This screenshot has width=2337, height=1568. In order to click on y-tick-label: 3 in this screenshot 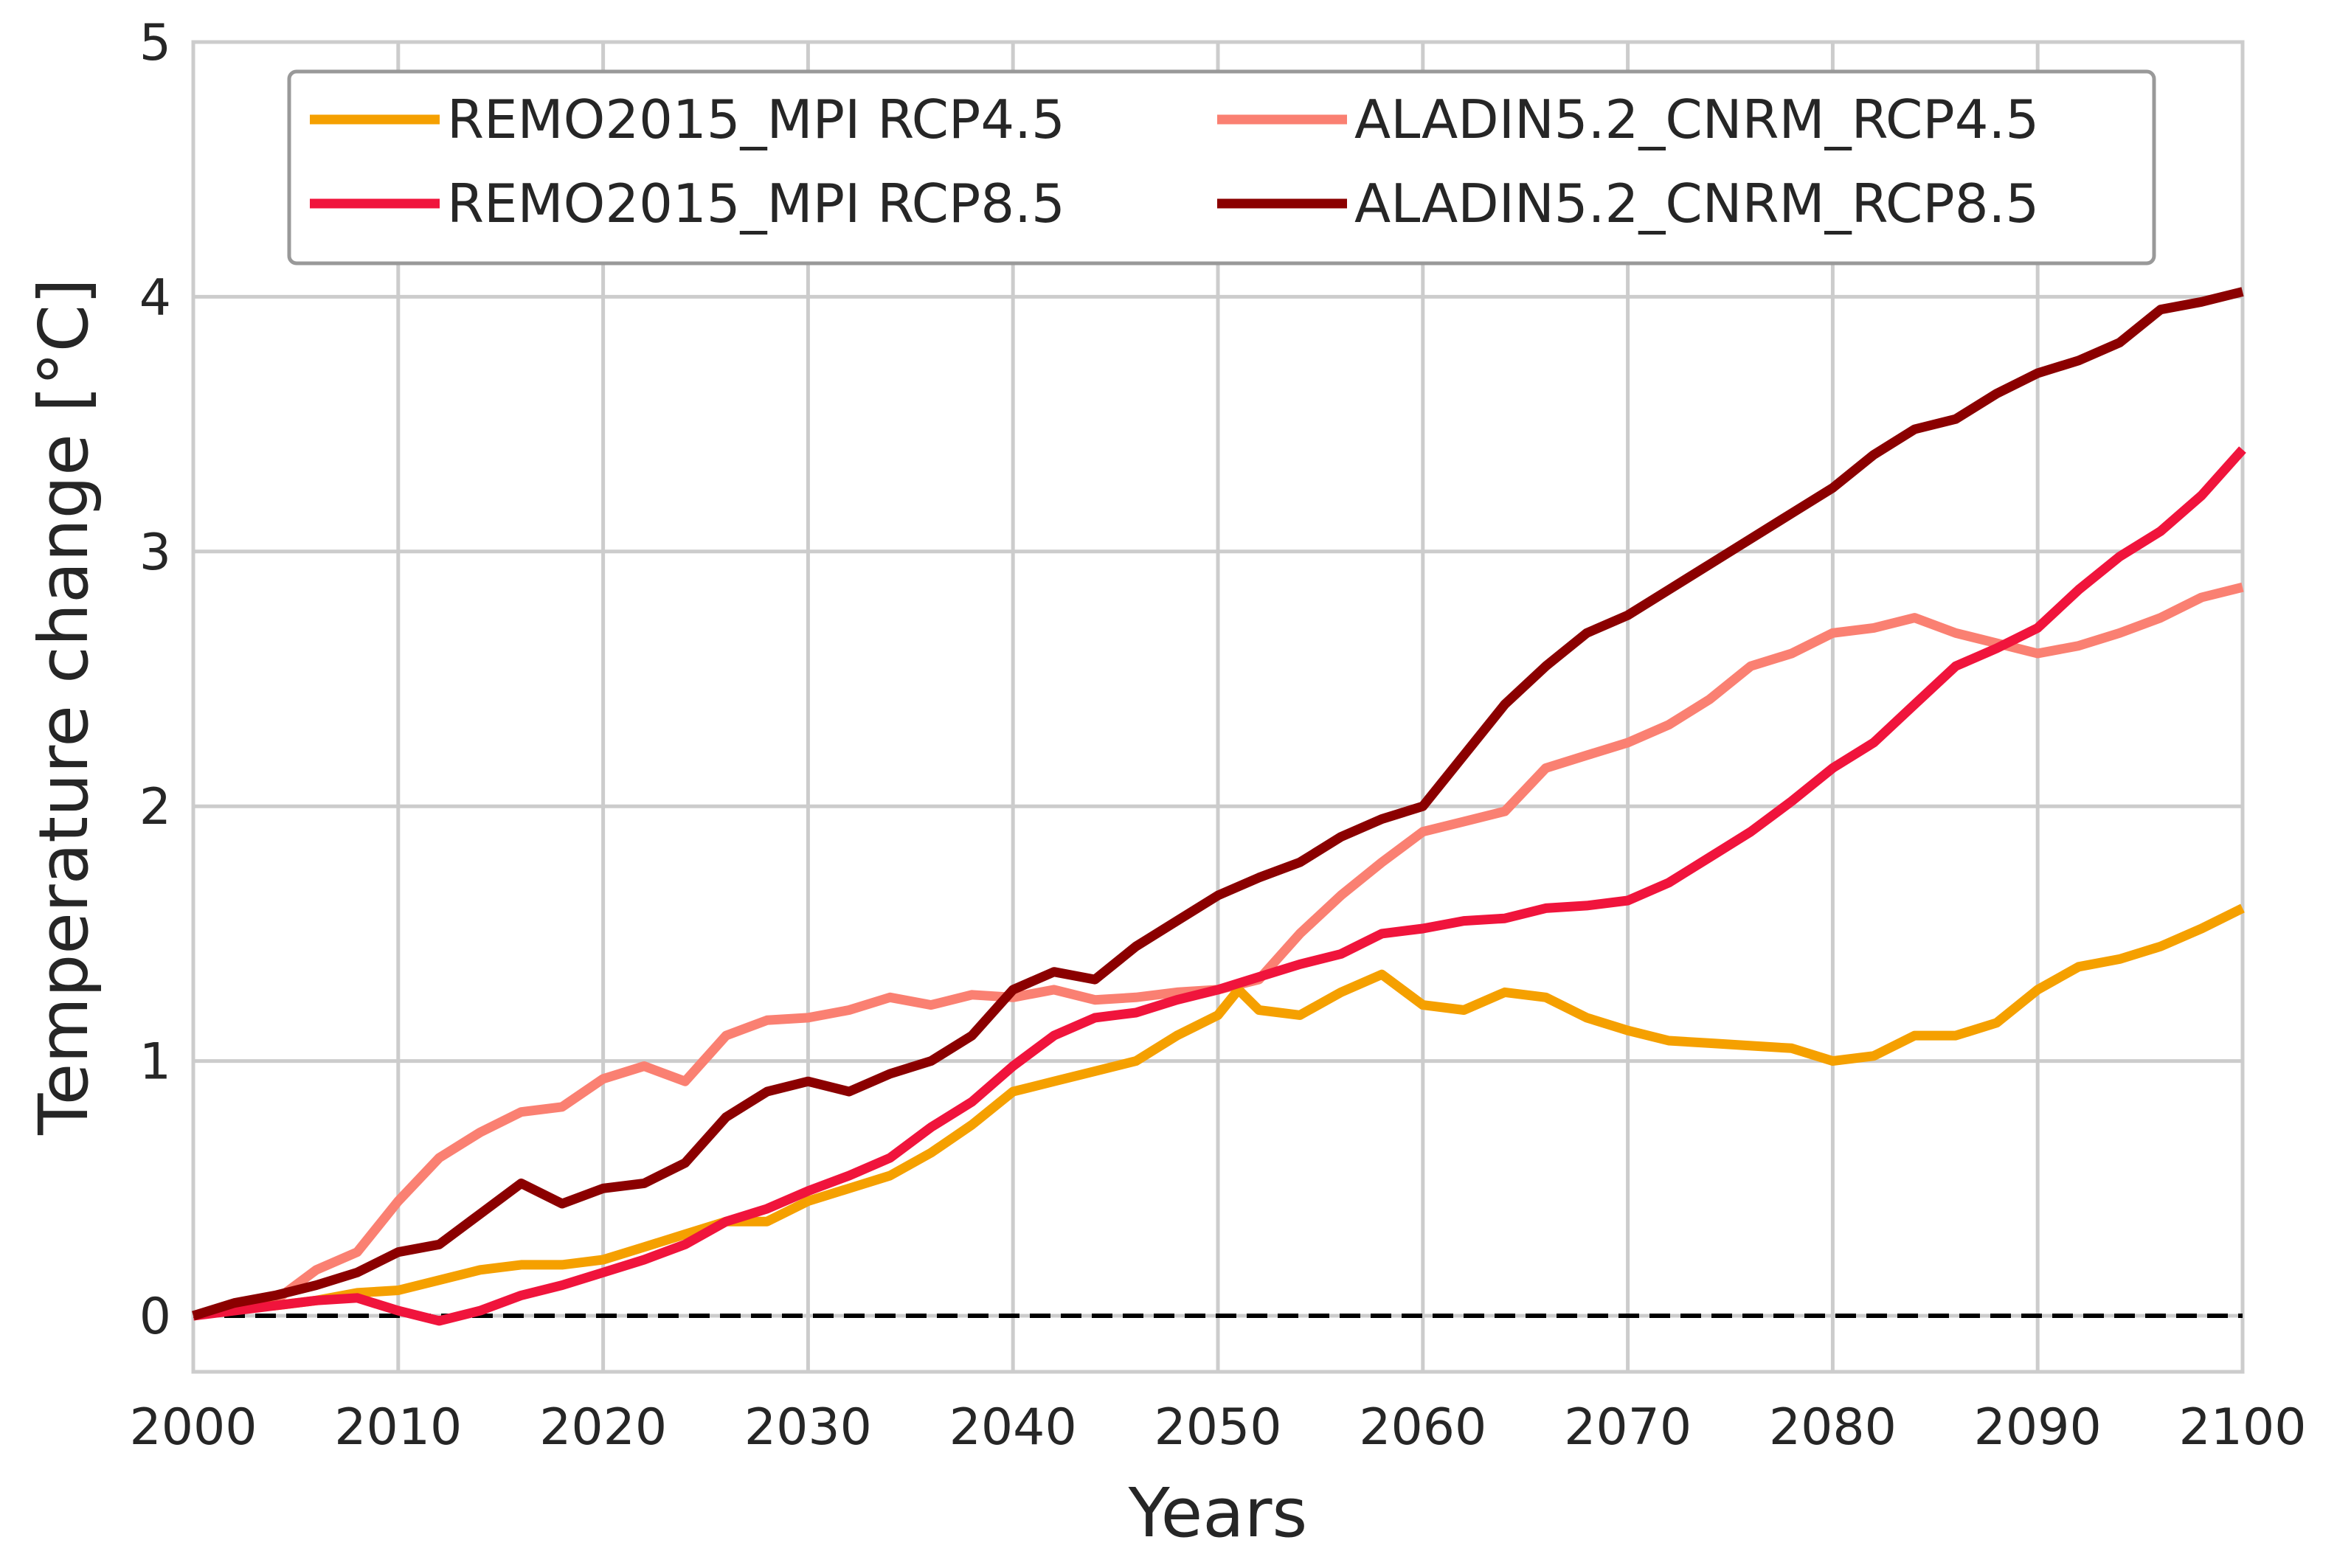, I will do `click(155, 553)`.